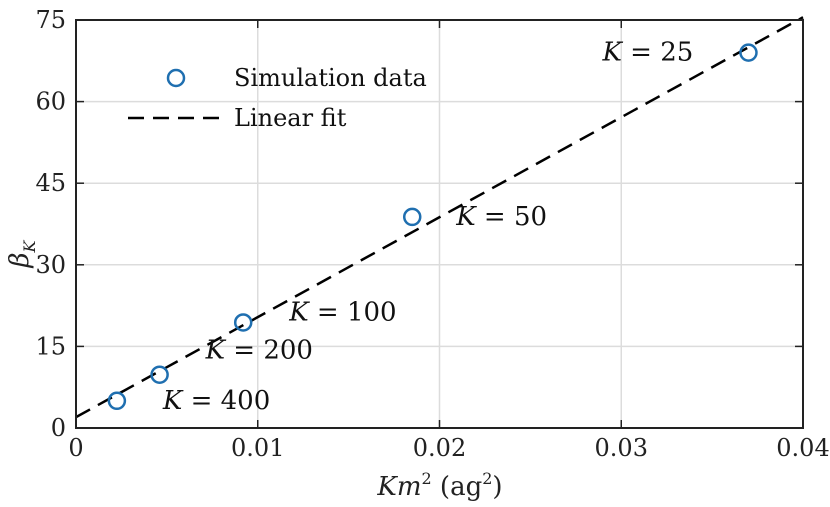 Image resolution: width=830 pixels, height=507 pixels. I want to click on x-tick-label: 0, so click(75, 448).